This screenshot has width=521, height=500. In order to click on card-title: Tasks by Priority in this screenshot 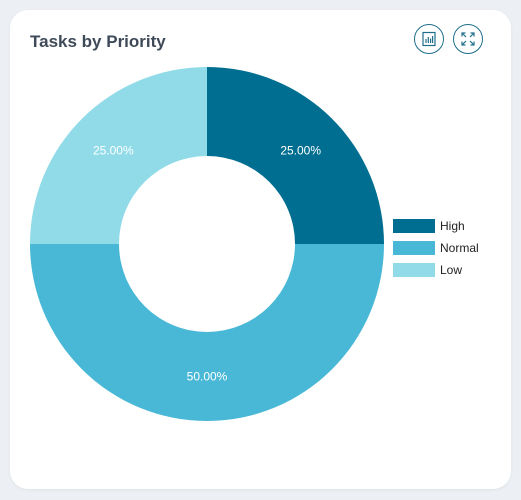, I will do `click(98, 41)`.